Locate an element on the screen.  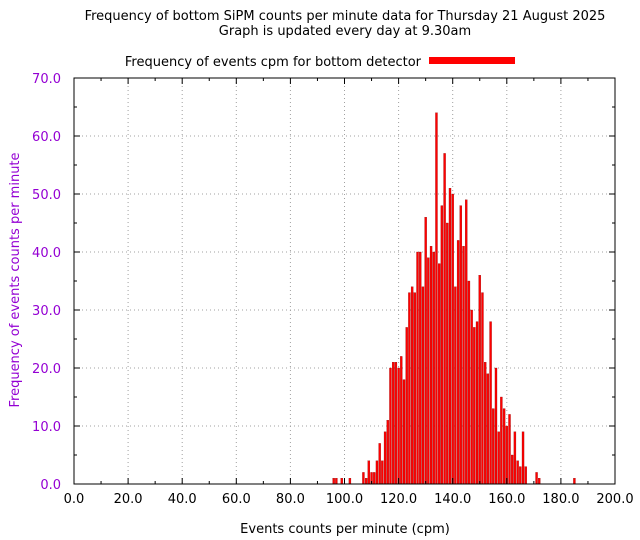
y-tick-label: 20.0 is located at coordinates (46, 369).